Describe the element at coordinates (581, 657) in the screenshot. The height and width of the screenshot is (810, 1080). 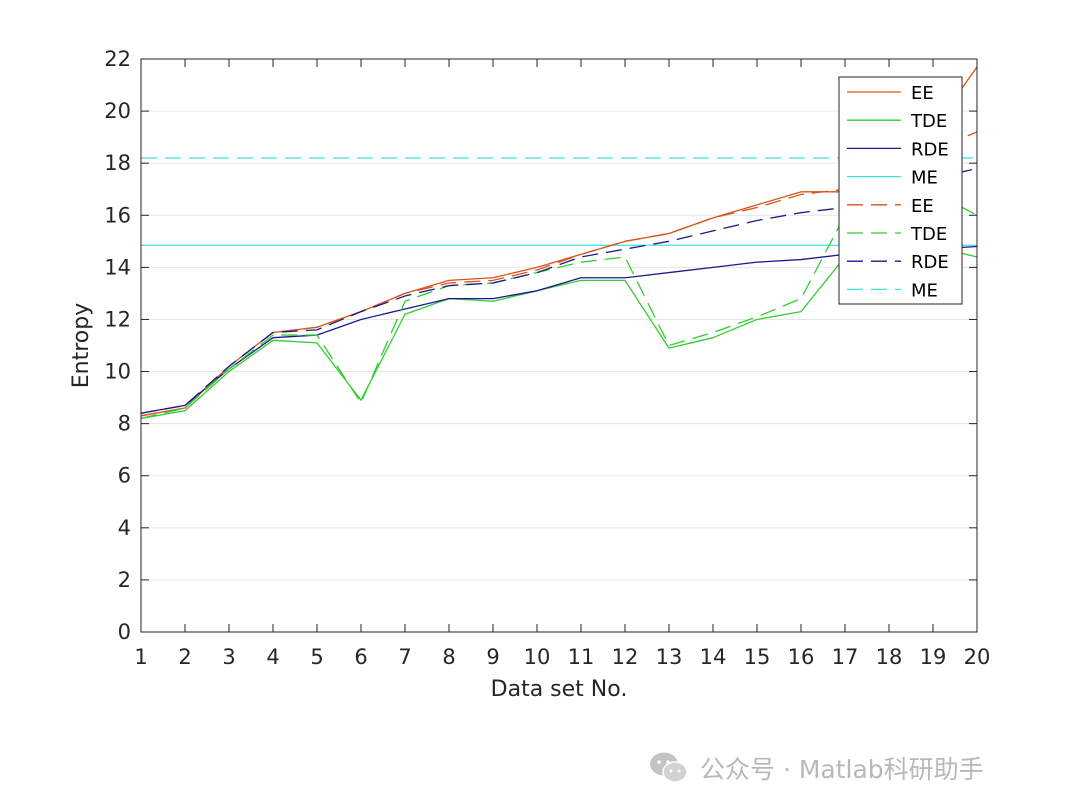
I see `x-tick-label: 11` at that location.